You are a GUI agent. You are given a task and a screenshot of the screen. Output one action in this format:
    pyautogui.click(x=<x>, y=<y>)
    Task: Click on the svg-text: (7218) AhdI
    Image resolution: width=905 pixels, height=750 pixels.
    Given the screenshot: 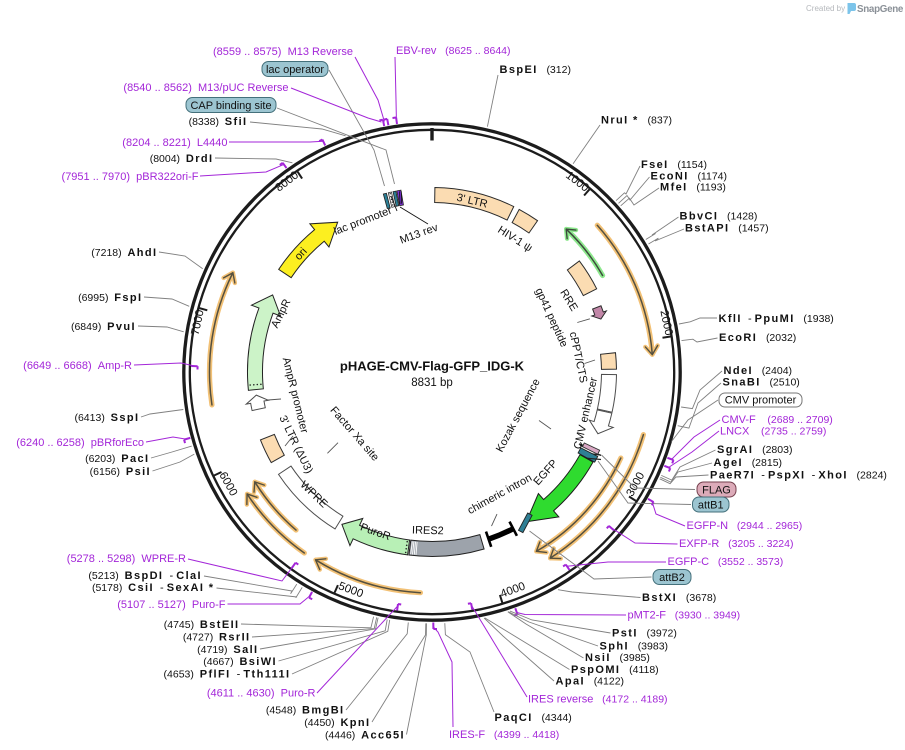 What is the action you would take?
    pyautogui.click(x=124, y=253)
    